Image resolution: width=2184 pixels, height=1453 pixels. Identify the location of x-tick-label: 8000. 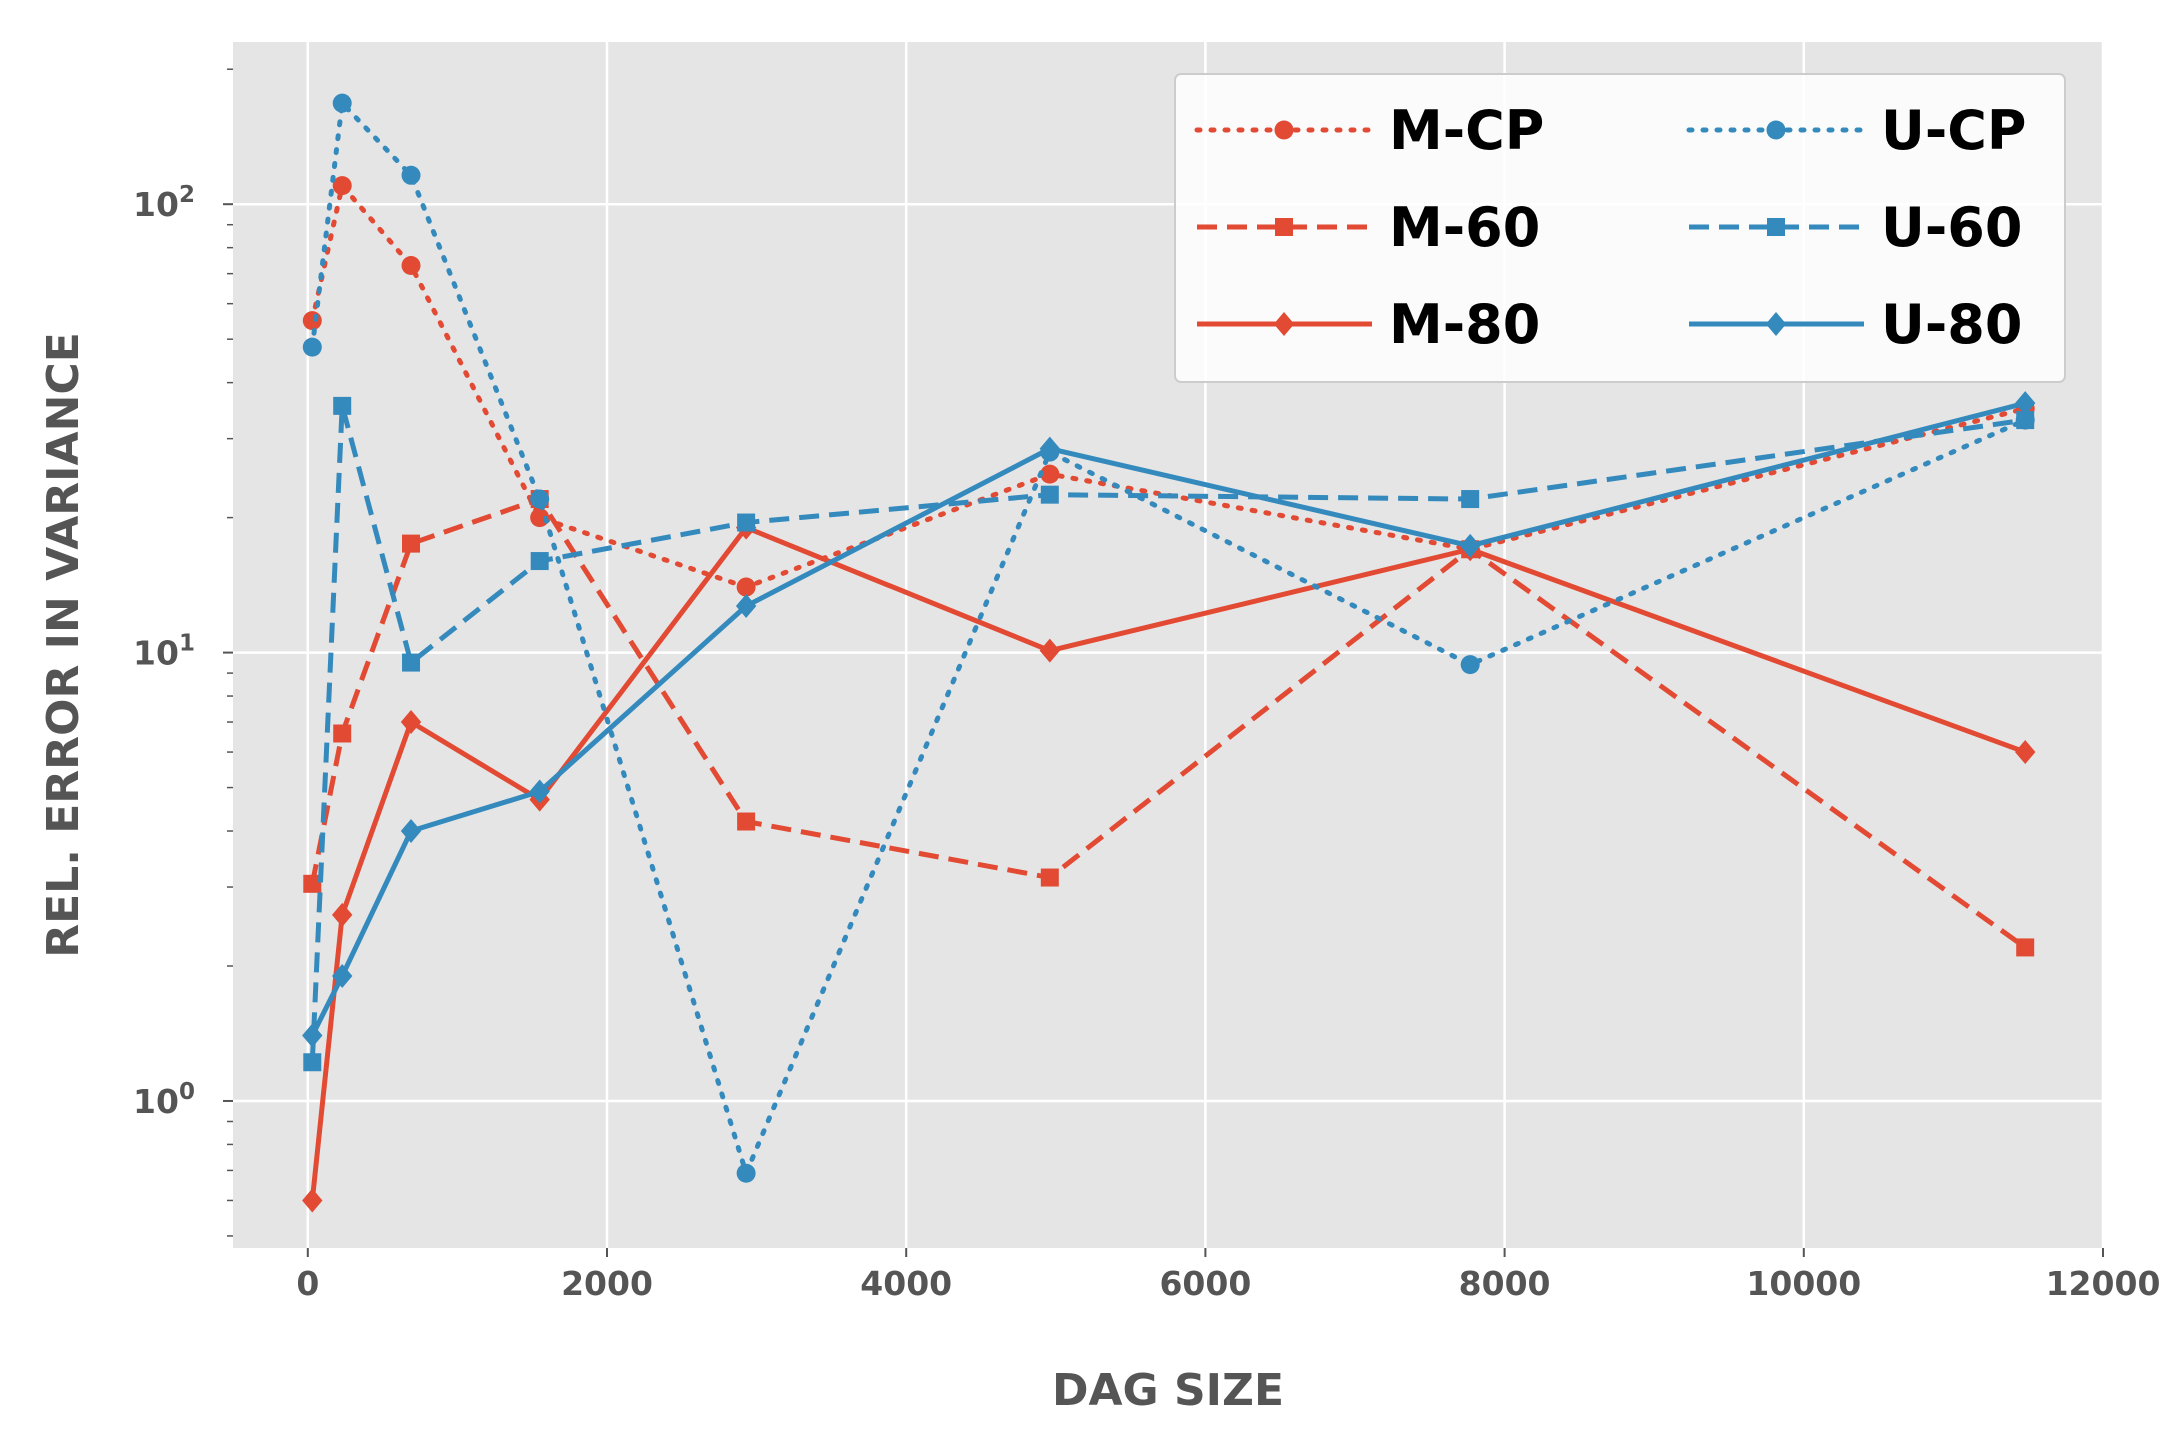
(1505, 1283).